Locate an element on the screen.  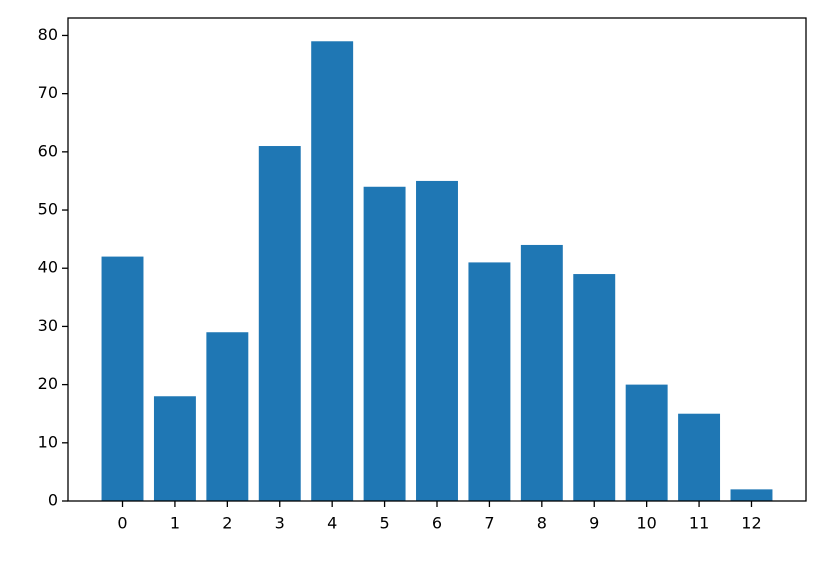
x-tick-label: 10 is located at coordinates (646, 523).